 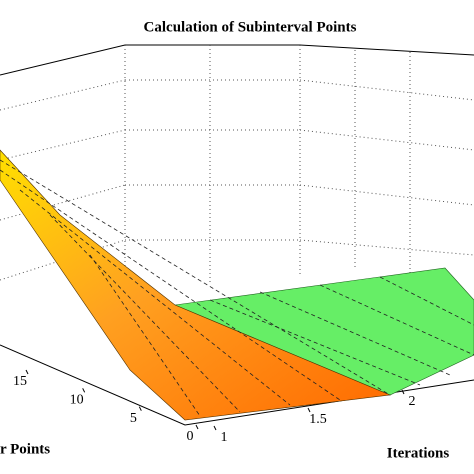 What do you see at coordinates (77, 400) in the screenshot?
I see `y-tick-label: 10` at bounding box center [77, 400].